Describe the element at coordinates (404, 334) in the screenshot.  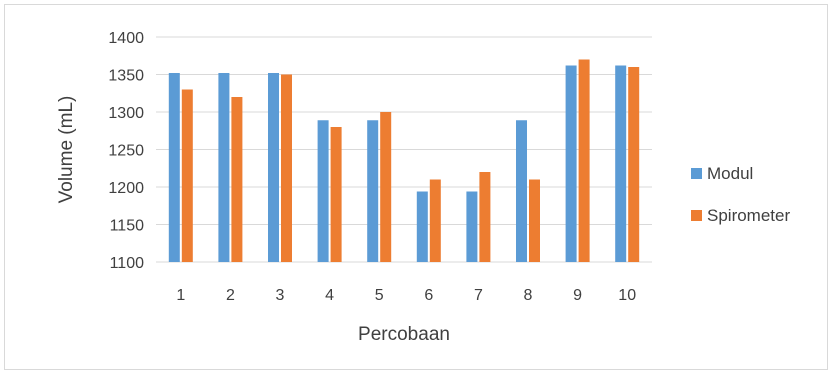
I see `x-axis-title: Percobaan` at that location.